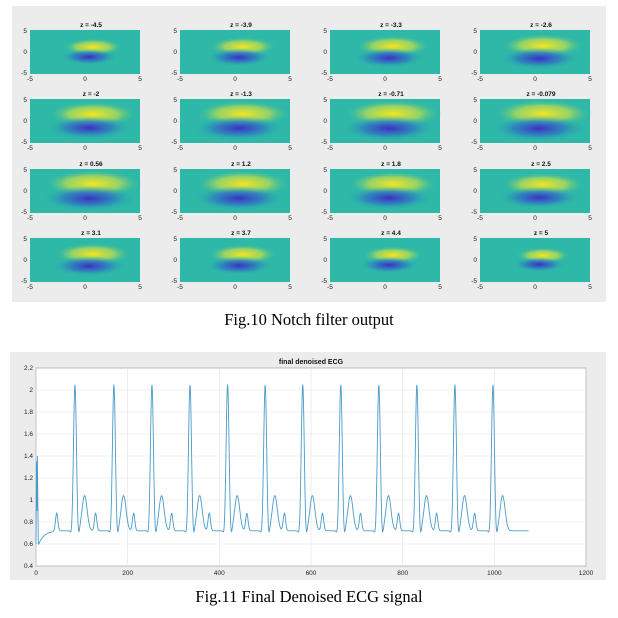 This screenshot has width=618, height=618. Describe the element at coordinates (311, 362) in the screenshot. I see `chart-title: final denoised ECG` at that location.